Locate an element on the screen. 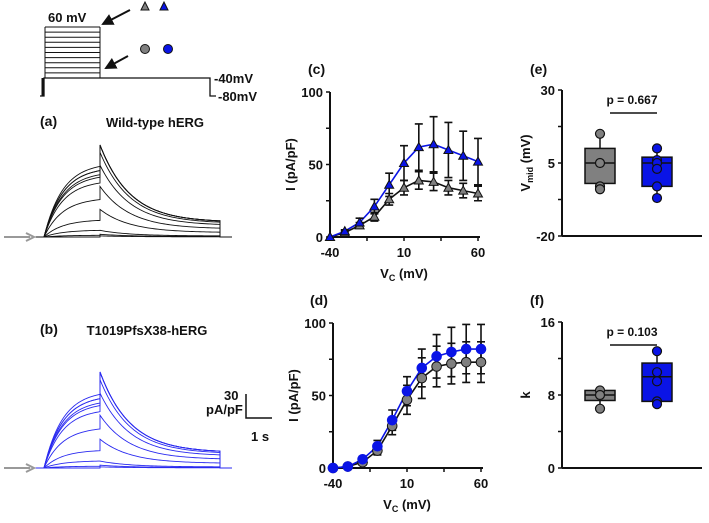  chart-e: (e) -20 5 30 Vmid (mV) p = 0.667 is located at coordinates (610, 152).